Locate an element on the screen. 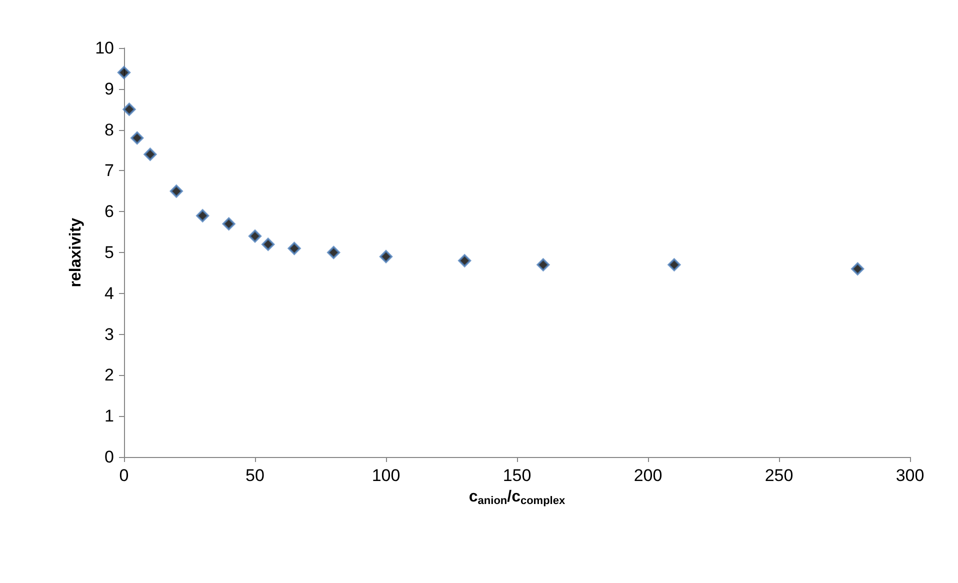 Image resolution: width=958 pixels, height=583 pixels. y-tick-label: 4 is located at coordinates (109, 293).